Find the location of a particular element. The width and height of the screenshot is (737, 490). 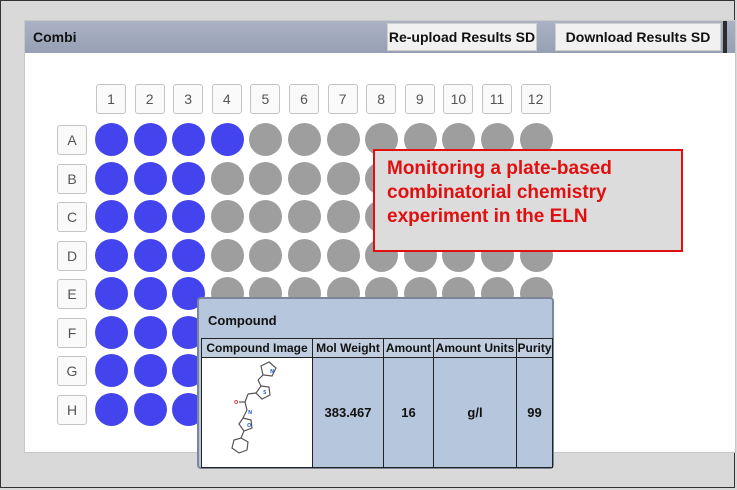

reupload-results-button: Re-upload Results SD is located at coordinates (462, 37).